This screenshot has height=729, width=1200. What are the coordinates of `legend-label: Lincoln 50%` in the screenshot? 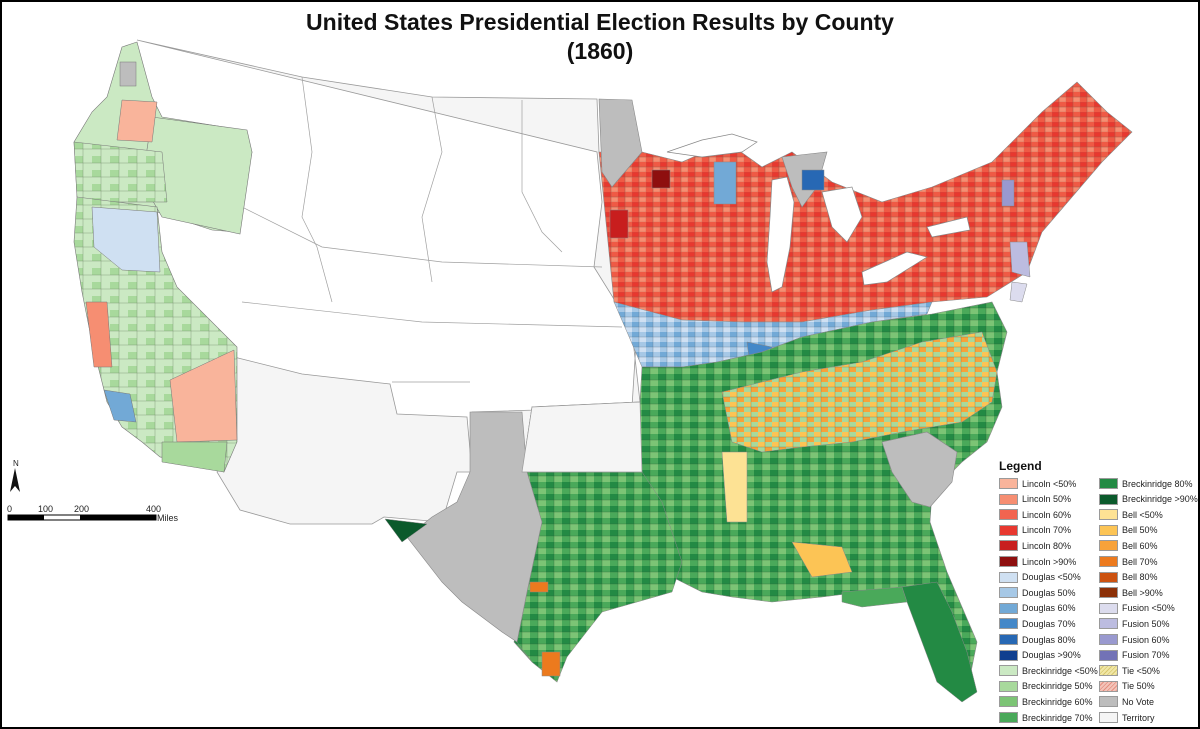 It's located at (1047, 499).